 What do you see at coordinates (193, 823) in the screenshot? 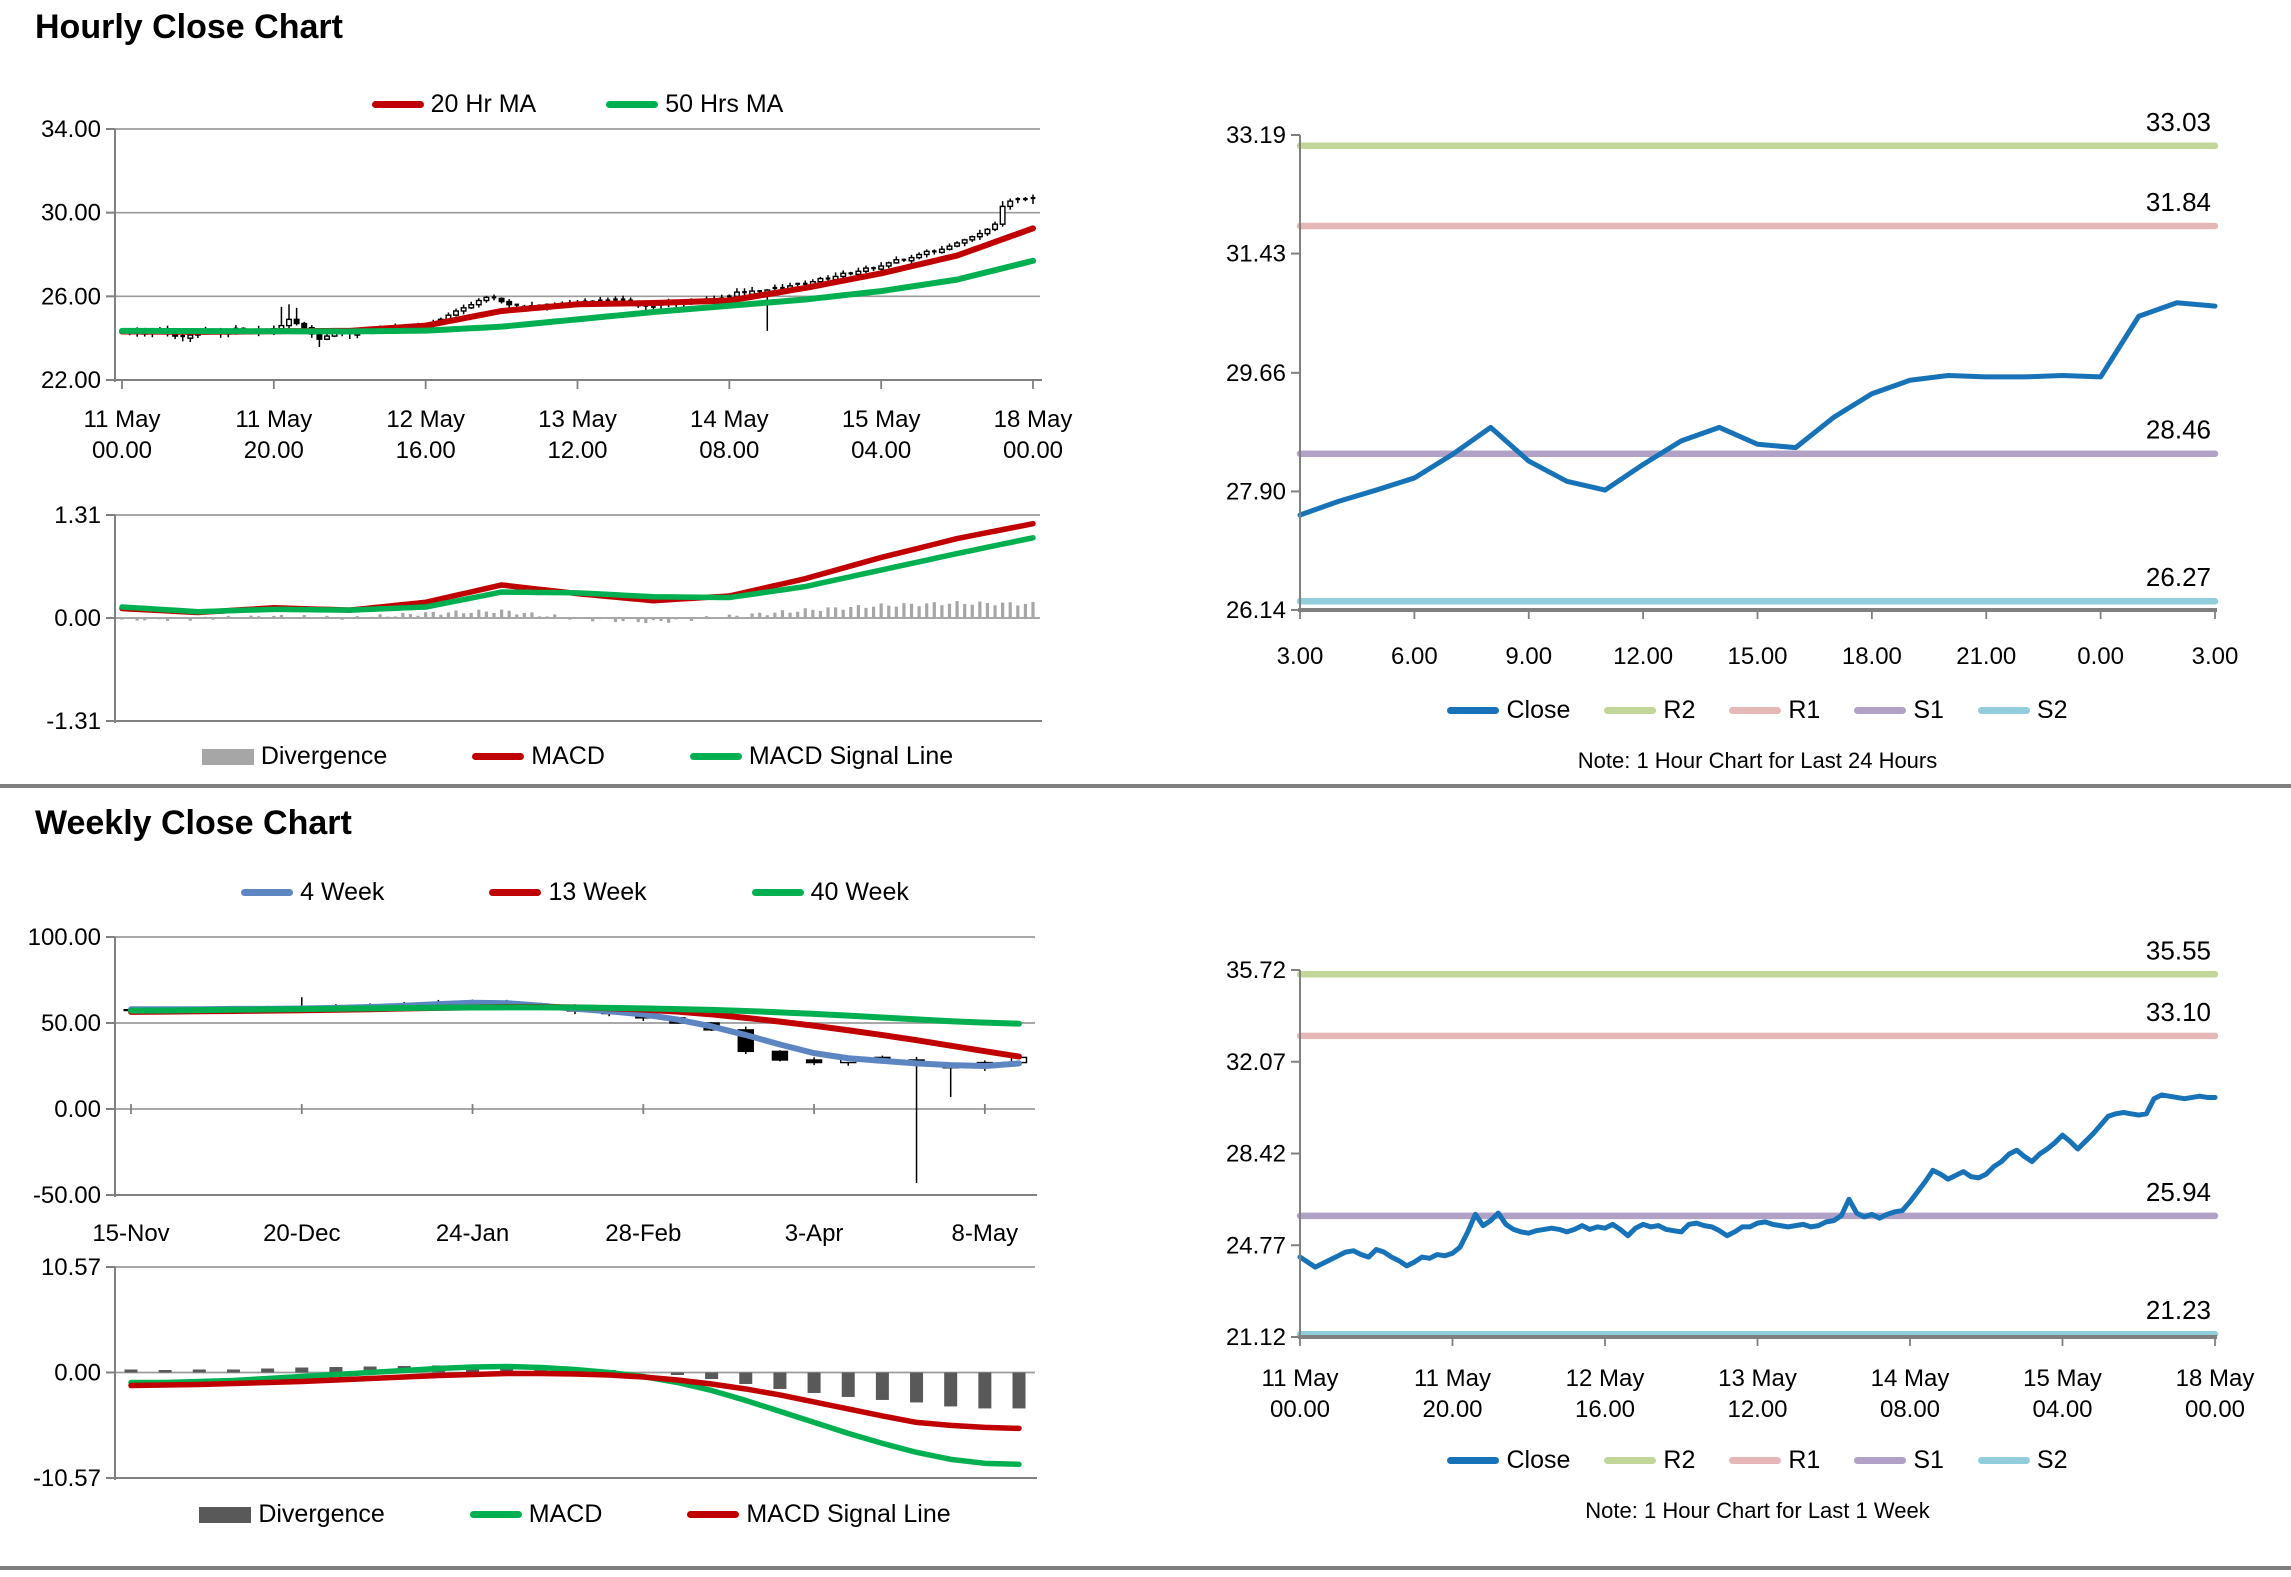
I see `weekly-close-chart-title: Weekly Close Chart` at bounding box center [193, 823].